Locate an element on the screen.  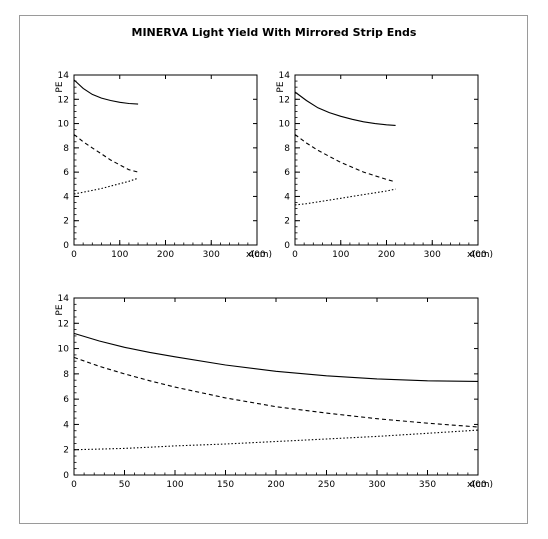
plot-2-ytick-label: 0 is located at coordinates (66, 476).